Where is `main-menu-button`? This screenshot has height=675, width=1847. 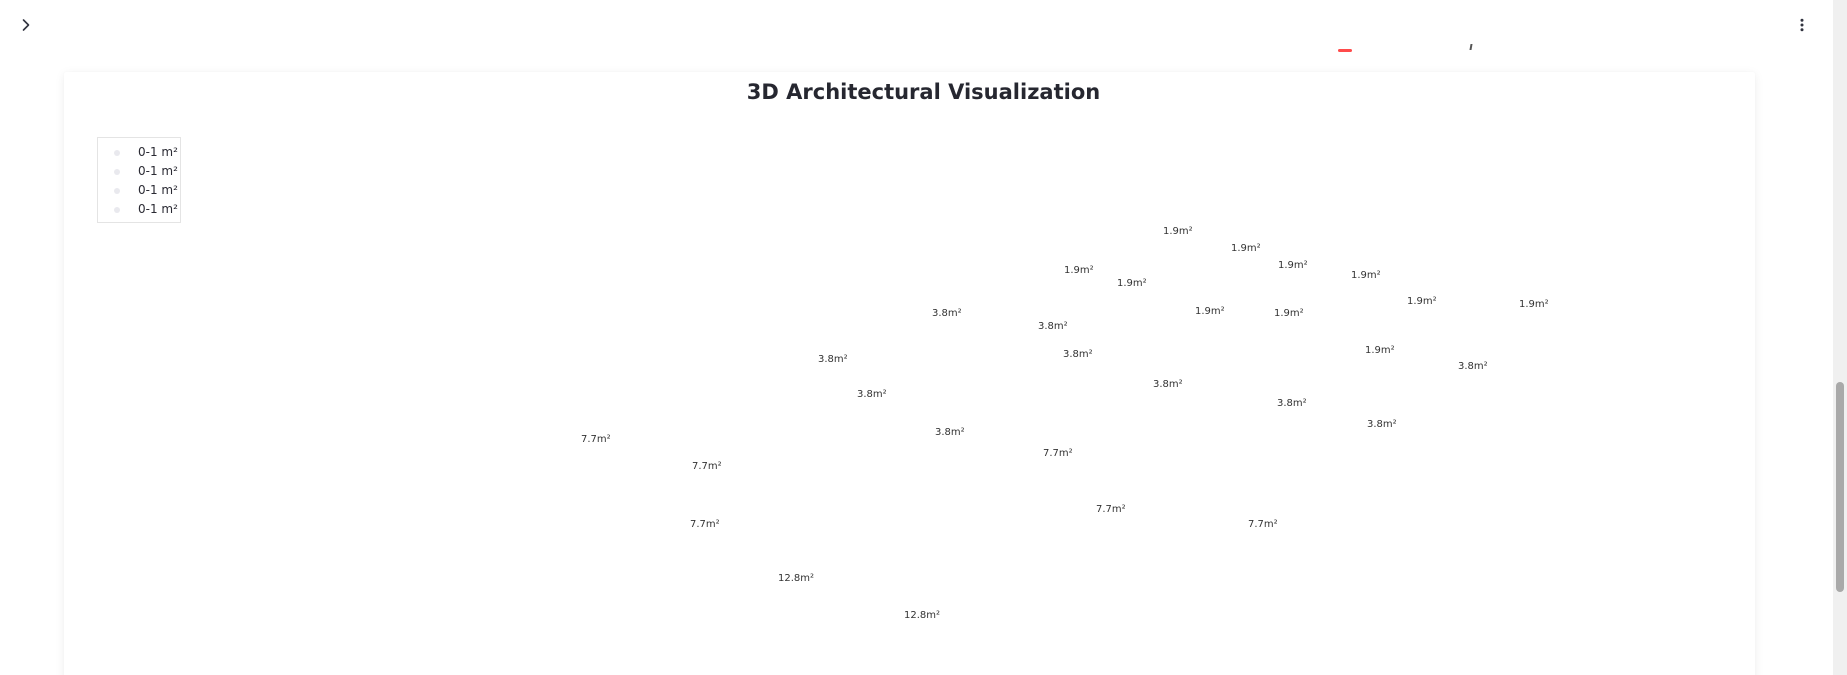 main-menu-button is located at coordinates (1802, 26).